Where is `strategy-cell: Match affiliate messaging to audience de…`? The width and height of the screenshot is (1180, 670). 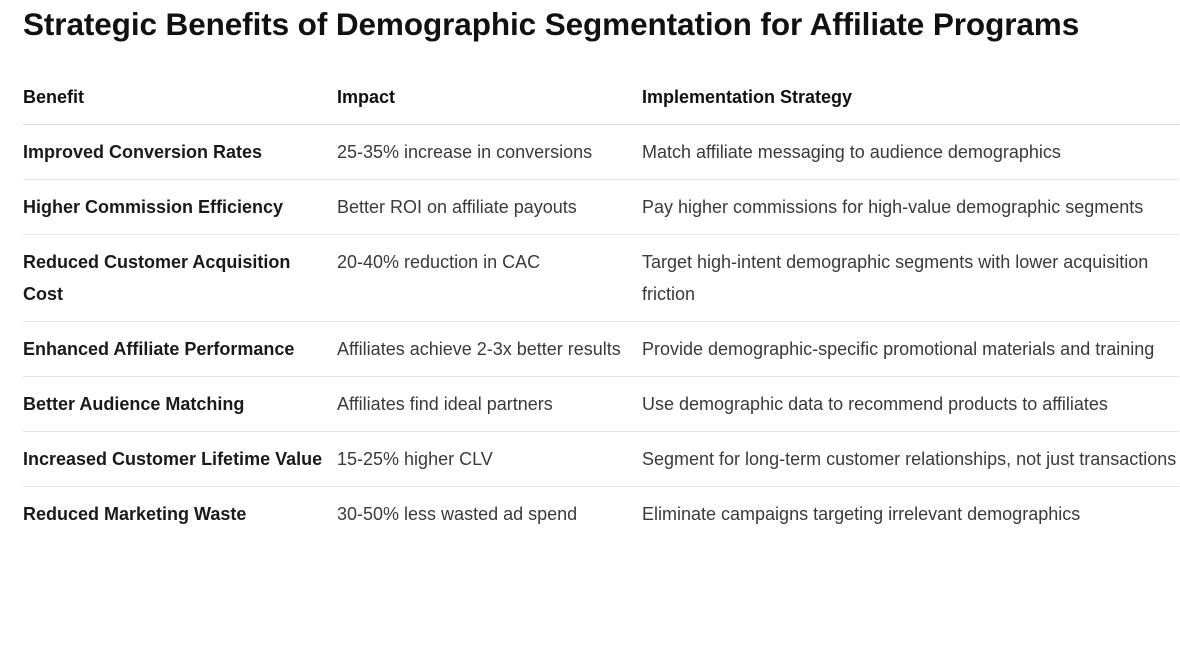
strategy-cell: Match affiliate messaging to audience de… is located at coordinates (910, 152).